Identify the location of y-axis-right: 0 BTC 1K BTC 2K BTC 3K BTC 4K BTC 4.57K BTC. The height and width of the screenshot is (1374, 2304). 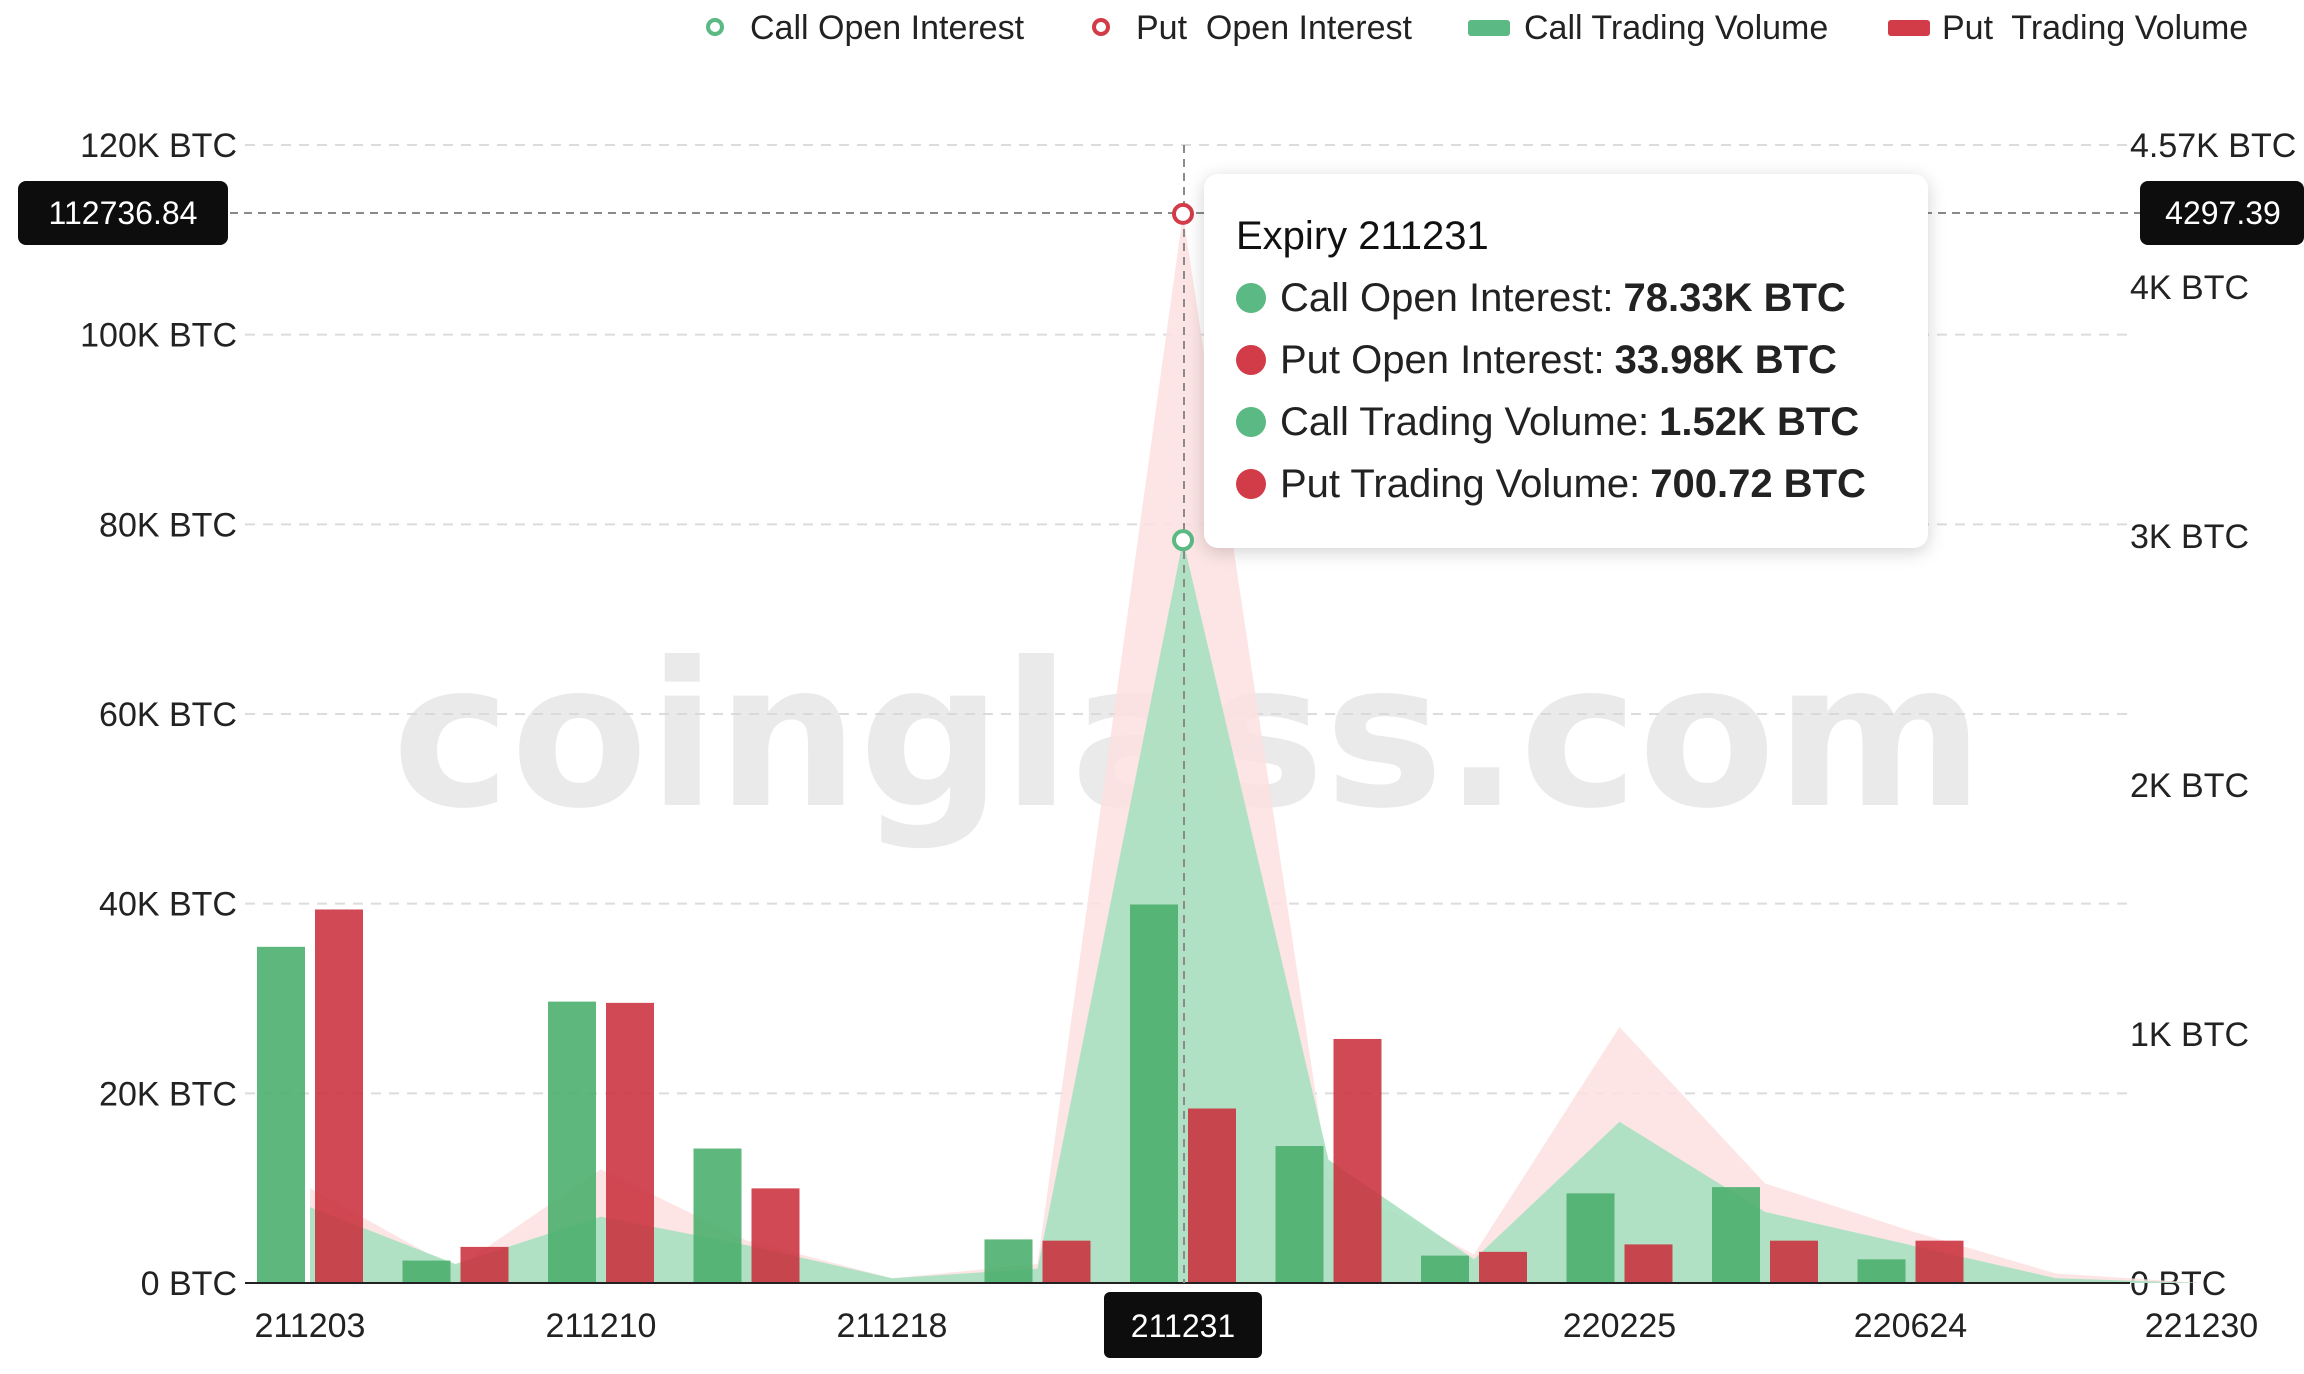
(2213, 715).